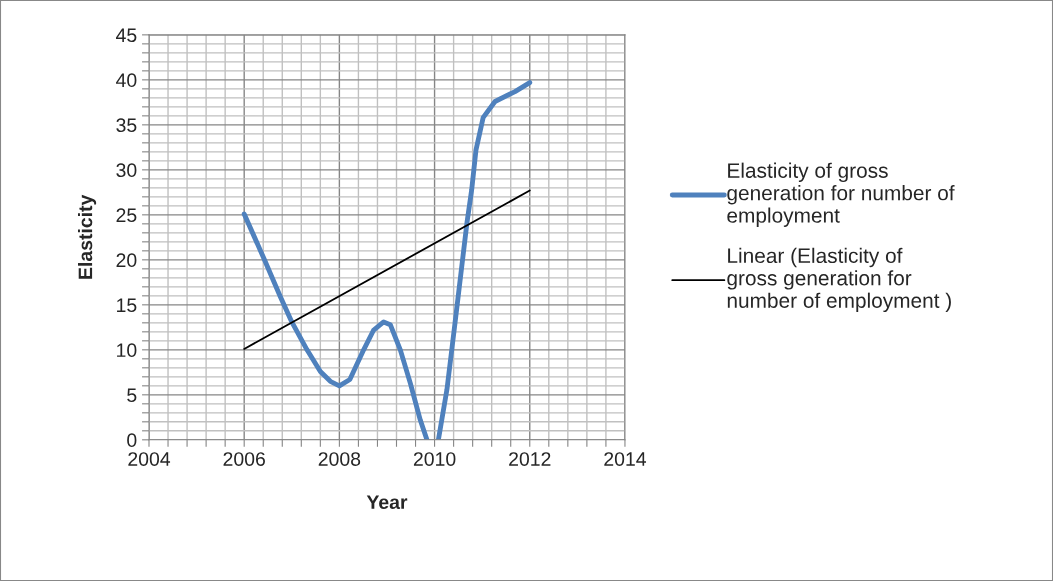 This screenshot has width=1053, height=581. I want to click on y-tick-label: 25, so click(126, 215).